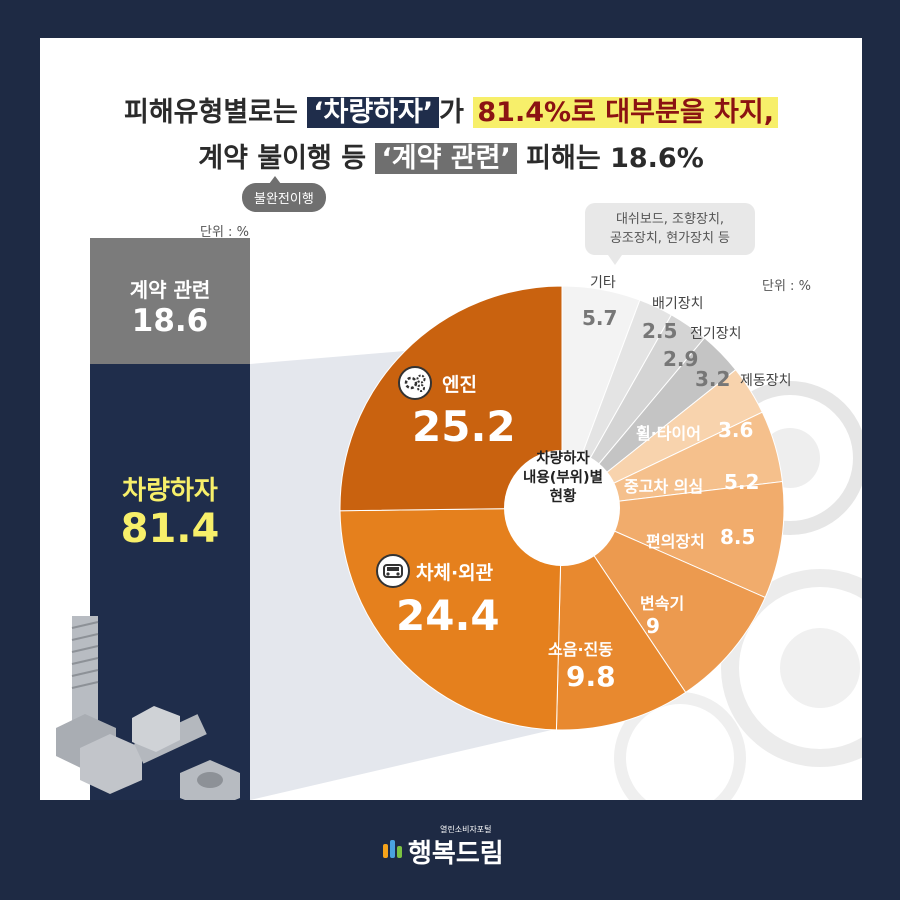 The width and height of the screenshot is (900, 900). I want to click on slice-value: 2.9, so click(681, 359).